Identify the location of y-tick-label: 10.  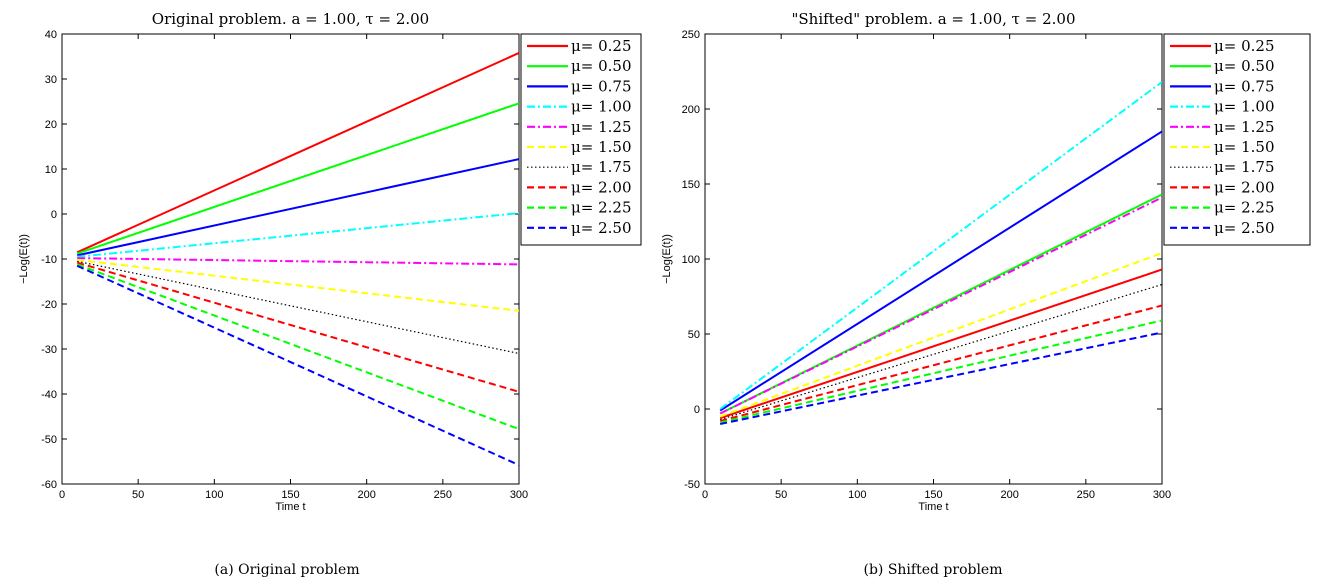
(51, 170).